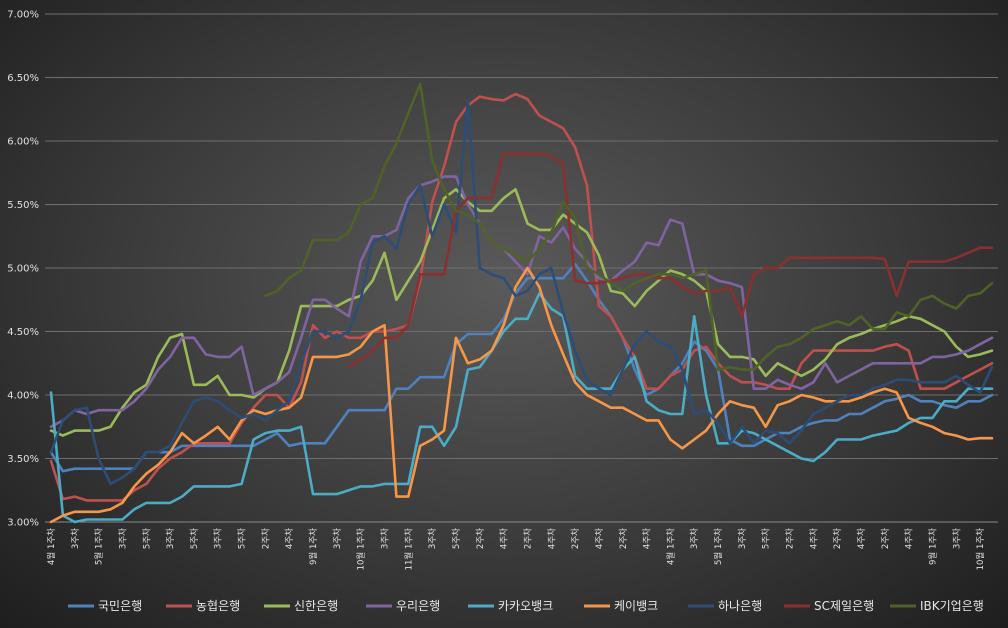  What do you see at coordinates (418, 605) in the screenshot?
I see `legend-label: 우리은행` at bounding box center [418, 605].